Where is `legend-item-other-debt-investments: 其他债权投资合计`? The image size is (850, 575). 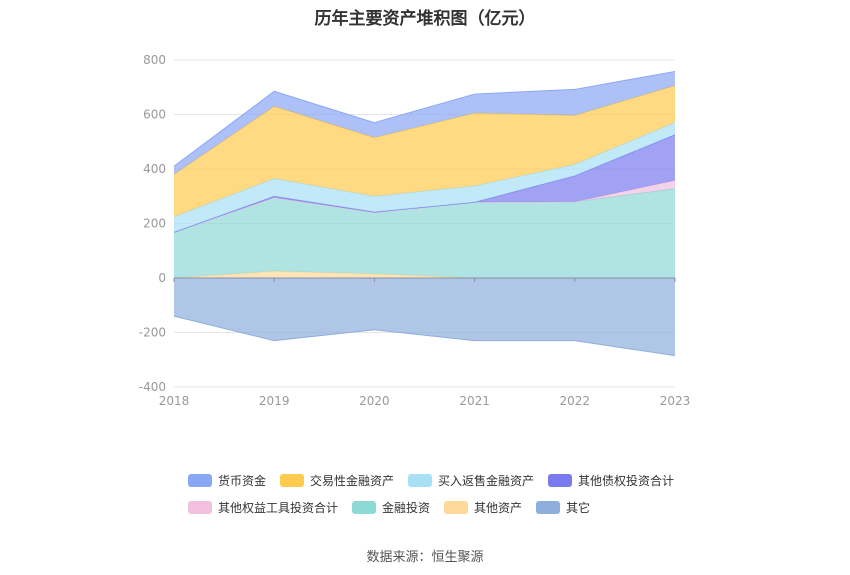
legend-item-other-debt-investments: 其他债权投资合计 is located at coordinates (611, 480).